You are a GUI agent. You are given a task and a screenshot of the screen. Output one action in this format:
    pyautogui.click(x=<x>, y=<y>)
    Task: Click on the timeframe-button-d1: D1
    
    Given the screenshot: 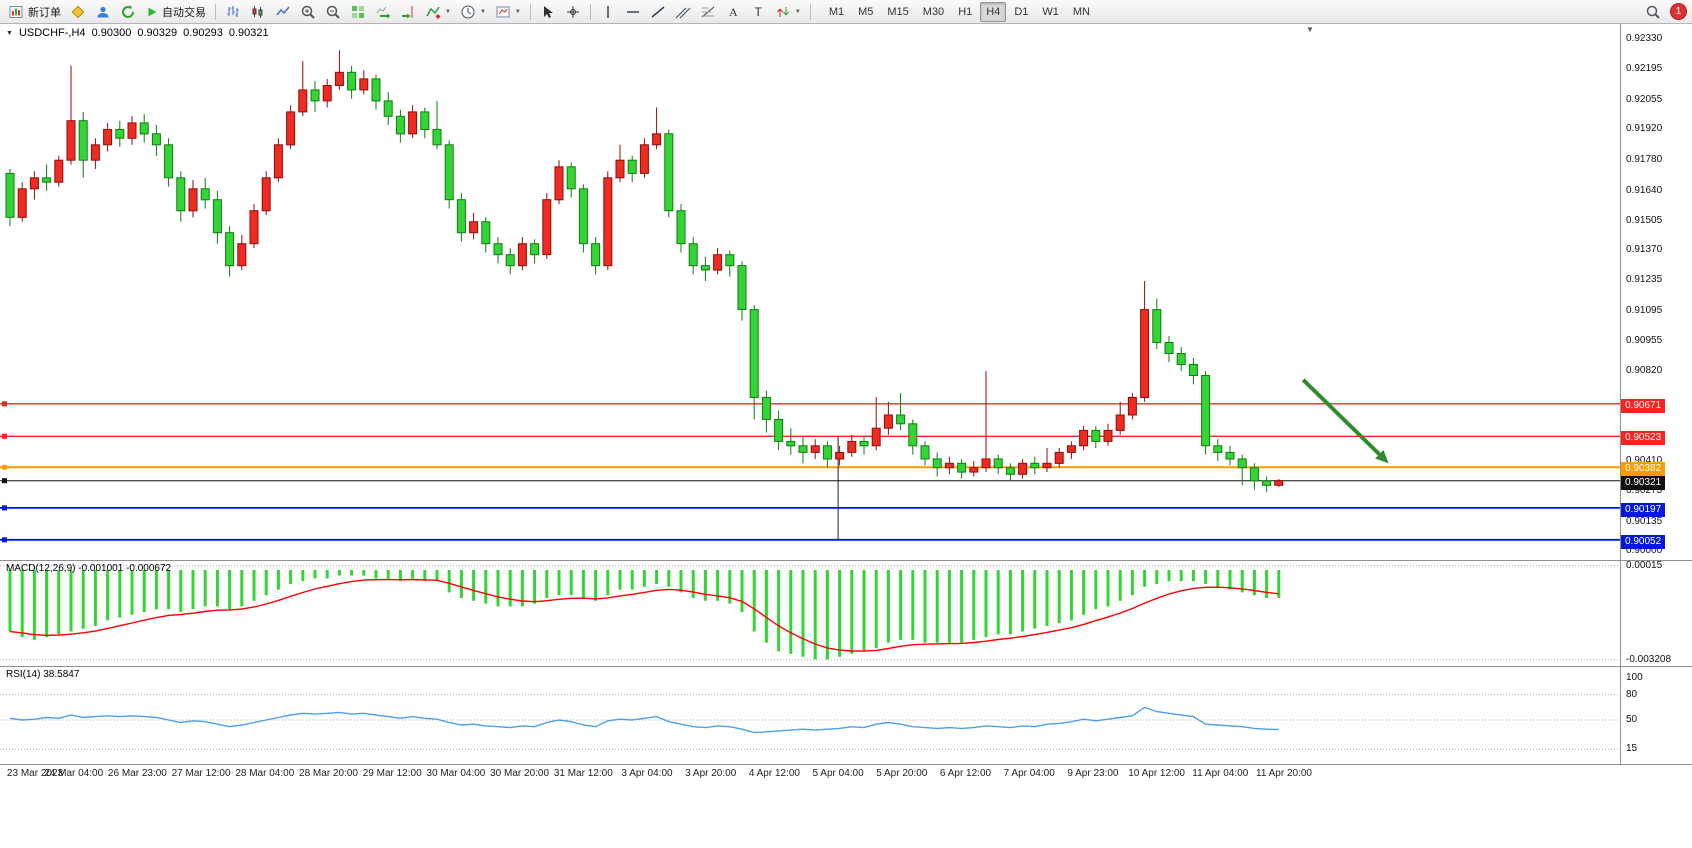 What is the action you would take?
    pyautogui.click(x=1021, y=11)
    